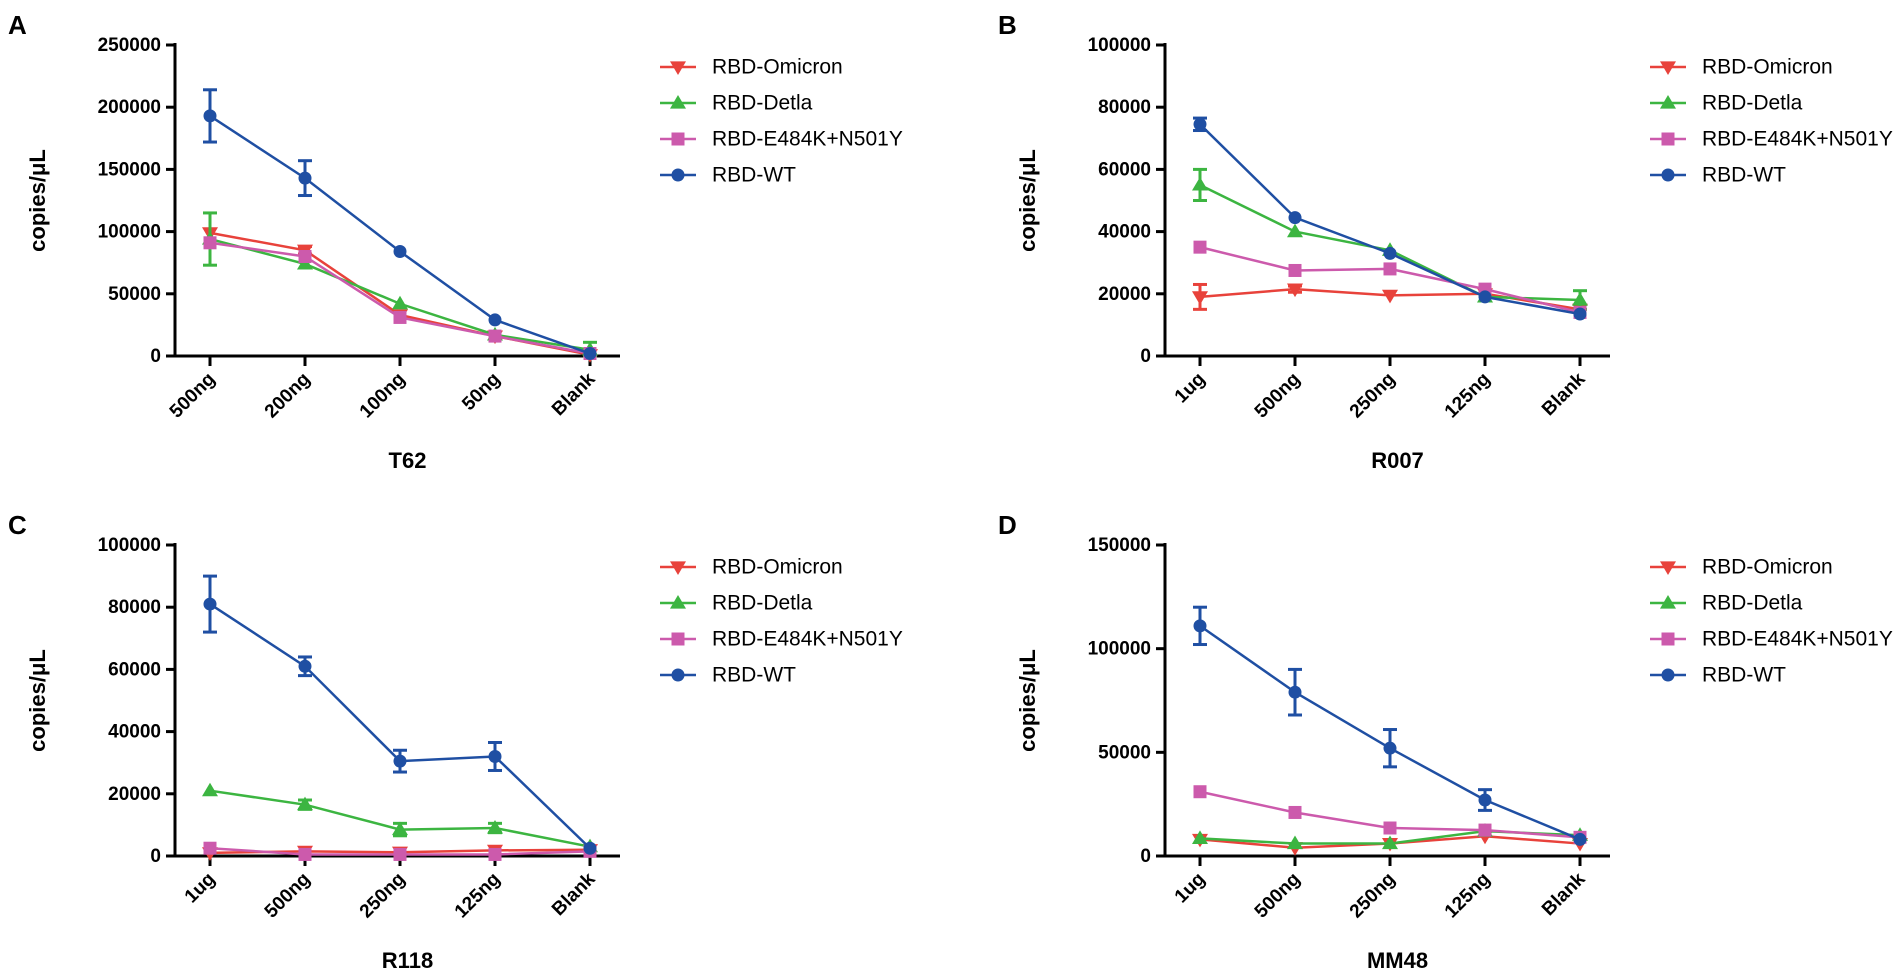  What do you see at coordinates (408, 460) in the screenshot?
I see `x-axis-title: T62` at bounding box center [408, 460].